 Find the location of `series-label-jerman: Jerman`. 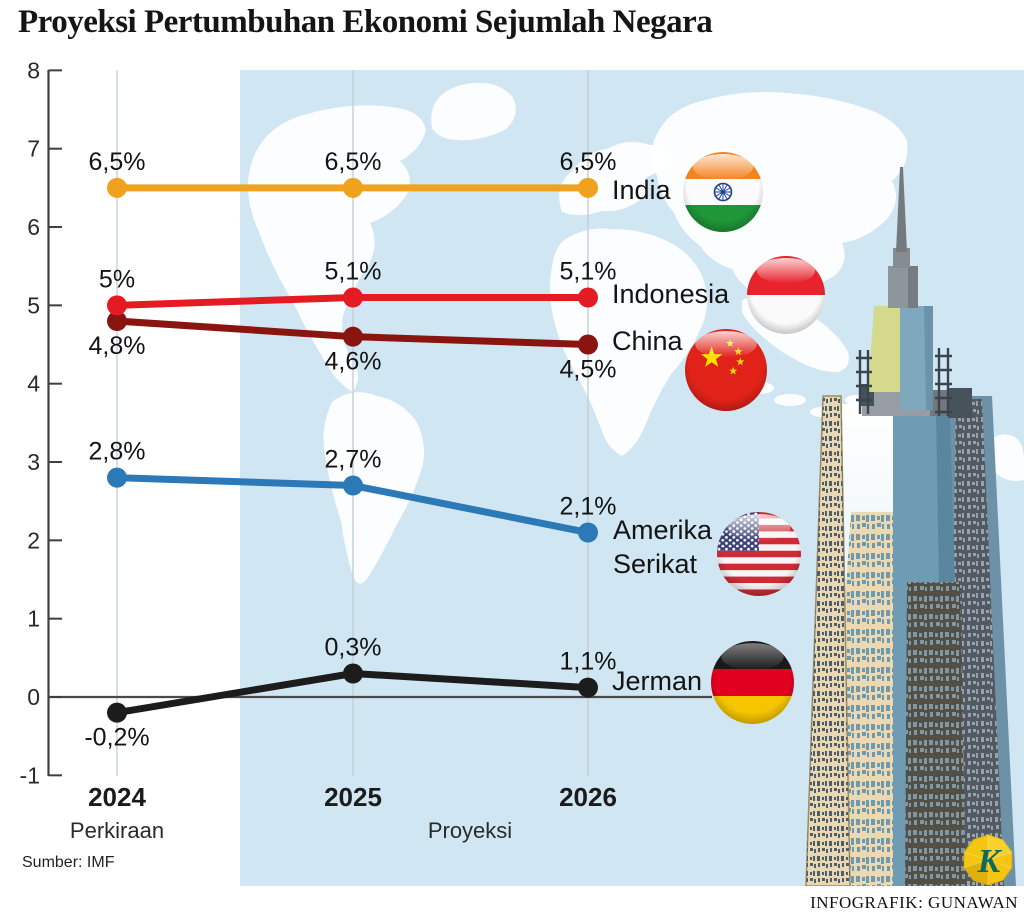

series-label-jerman: Jerman is located at coordinates (657, 681).